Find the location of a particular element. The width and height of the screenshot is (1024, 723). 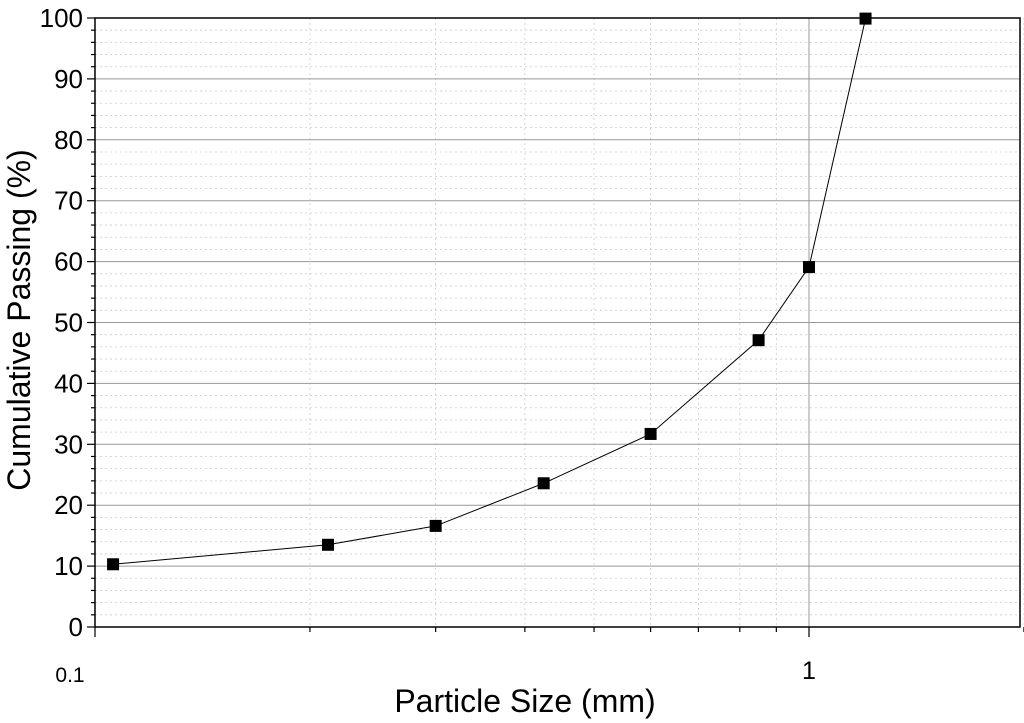

x-tick-label: 1 is located at coordinates (809, 671).